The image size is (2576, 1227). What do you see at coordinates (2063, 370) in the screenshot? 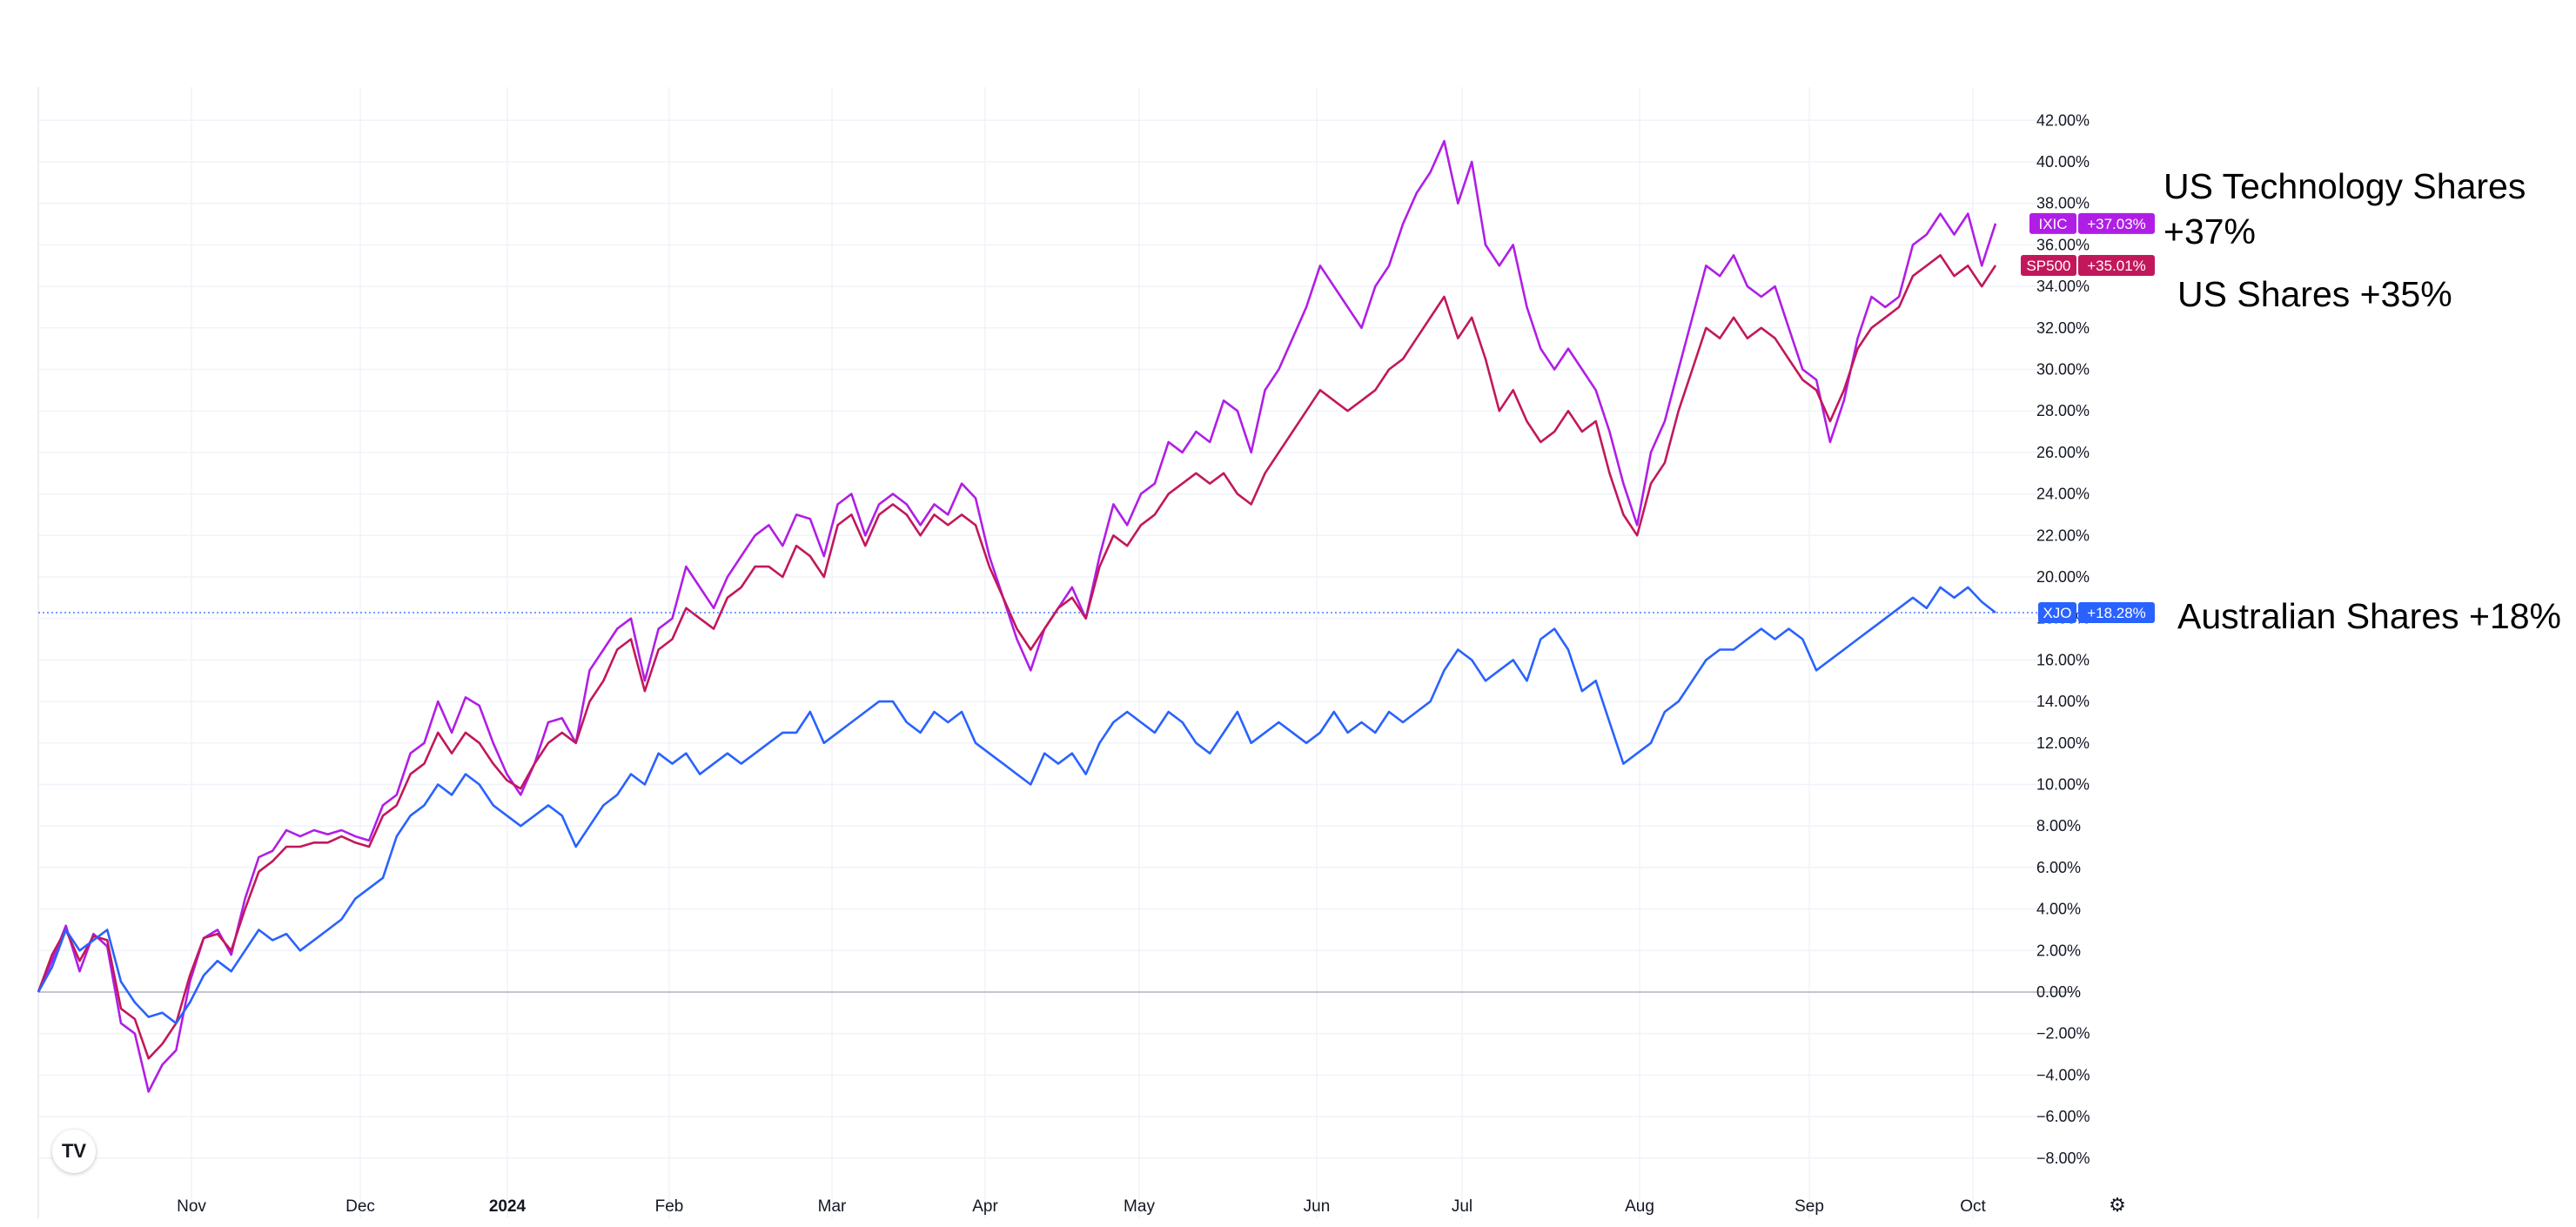
I see `y-tick-label: 30.00%` at bounding box center [2063, 370].